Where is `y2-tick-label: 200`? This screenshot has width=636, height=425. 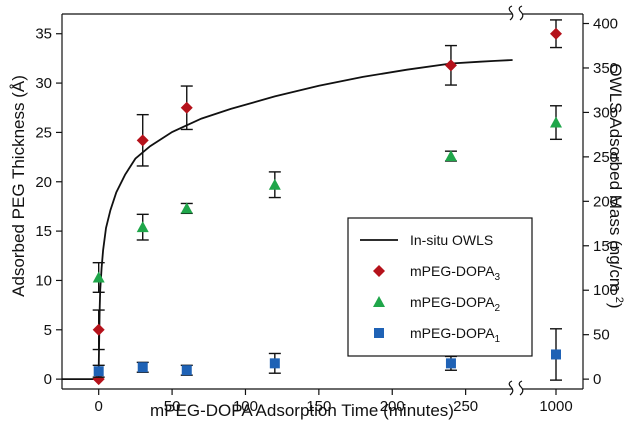
y2-tick-label: 200 is located at coordinates (605, 201).